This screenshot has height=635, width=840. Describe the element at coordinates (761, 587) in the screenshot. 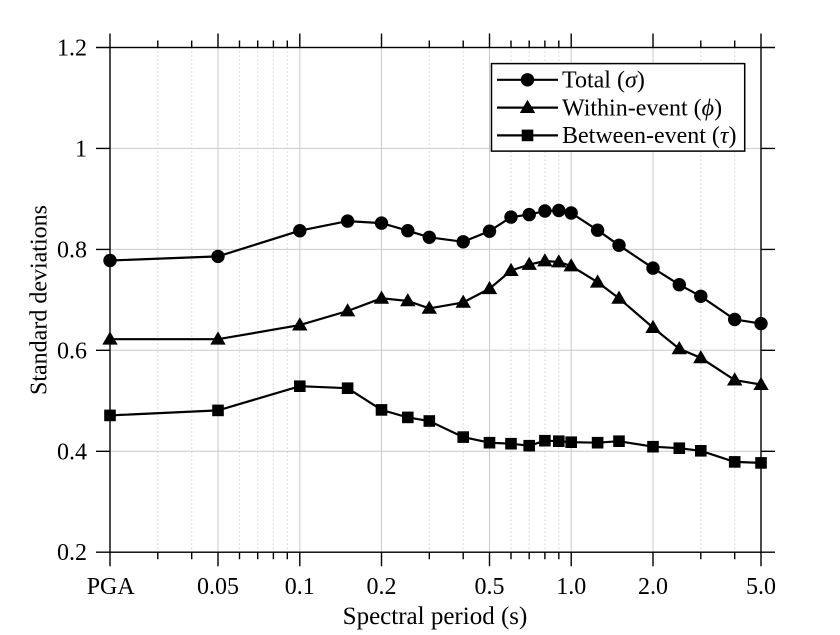

I see `svg-text: 5.0` at that location.